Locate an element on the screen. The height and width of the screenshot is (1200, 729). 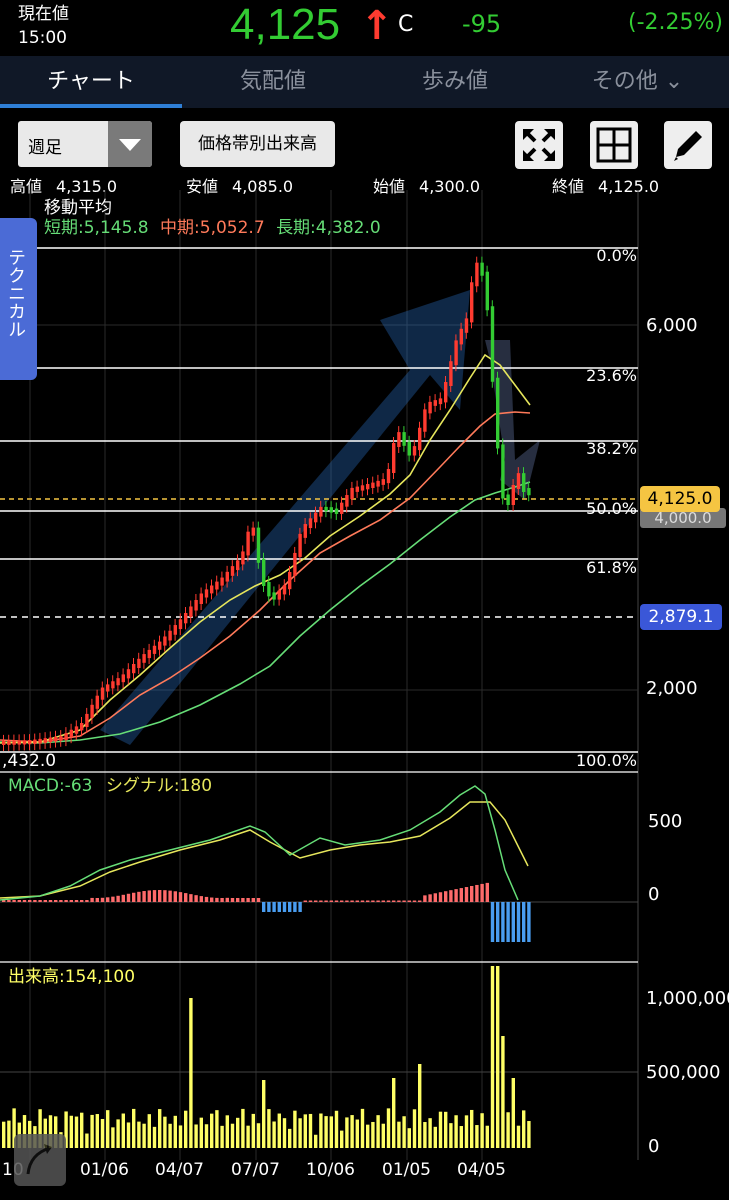
curve-arrow-icon is located at coordinates (39, 1159).